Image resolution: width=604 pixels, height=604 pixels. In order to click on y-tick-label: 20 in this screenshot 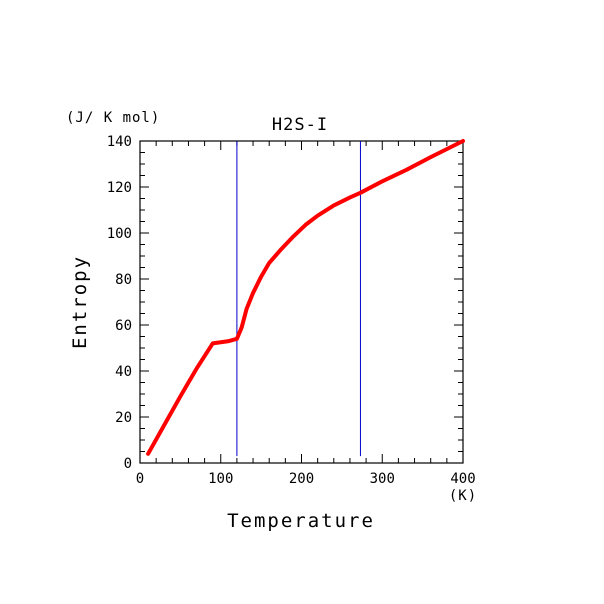, I will do `click(123, 418)`.